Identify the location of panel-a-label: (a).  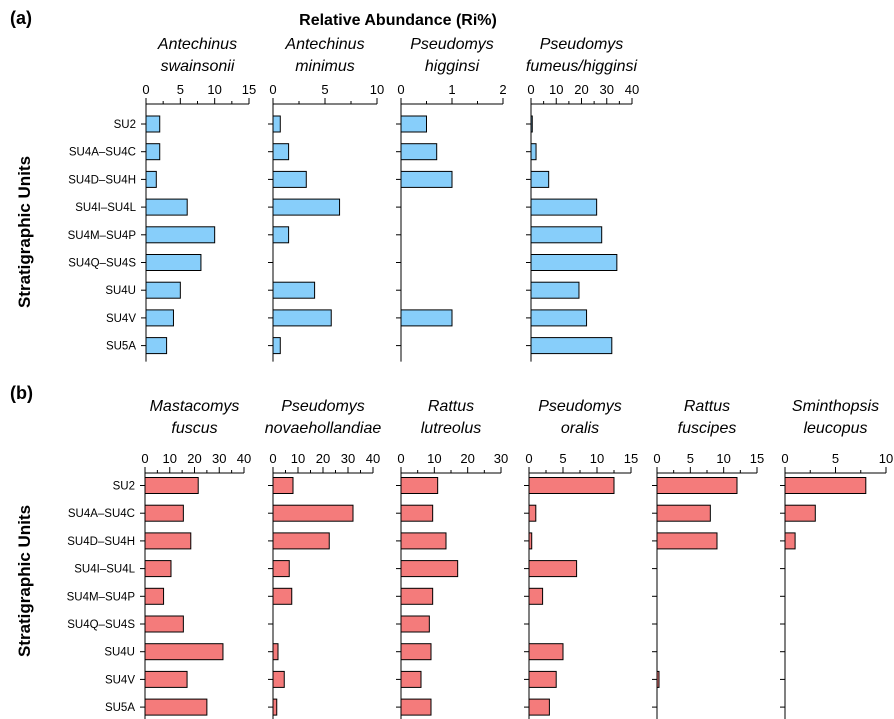
(21, 18).